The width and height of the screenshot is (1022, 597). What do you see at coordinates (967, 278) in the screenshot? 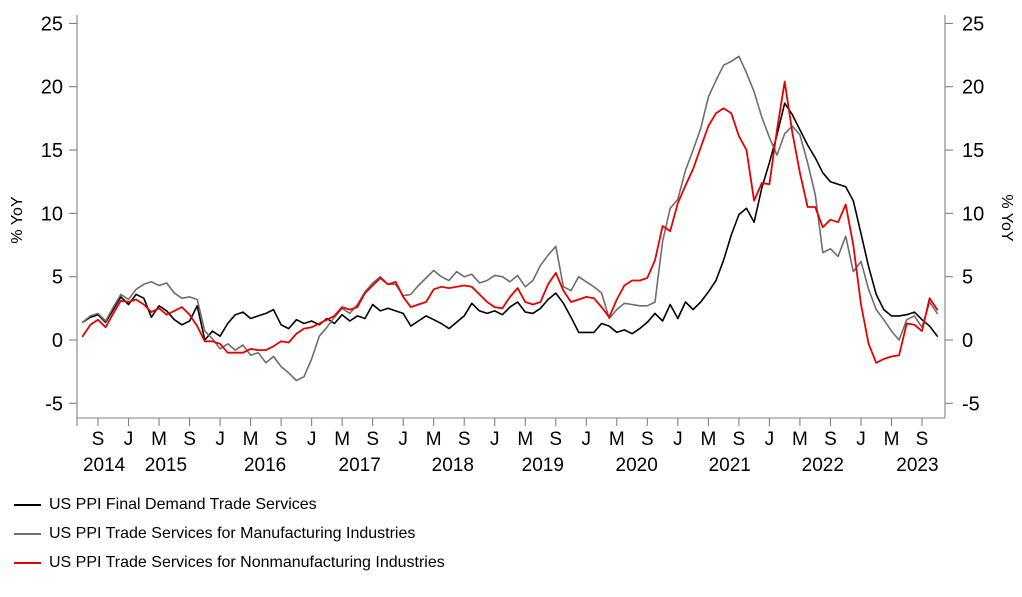
I see `y-tick-label-right: 5` at bounding box center [967, 278].